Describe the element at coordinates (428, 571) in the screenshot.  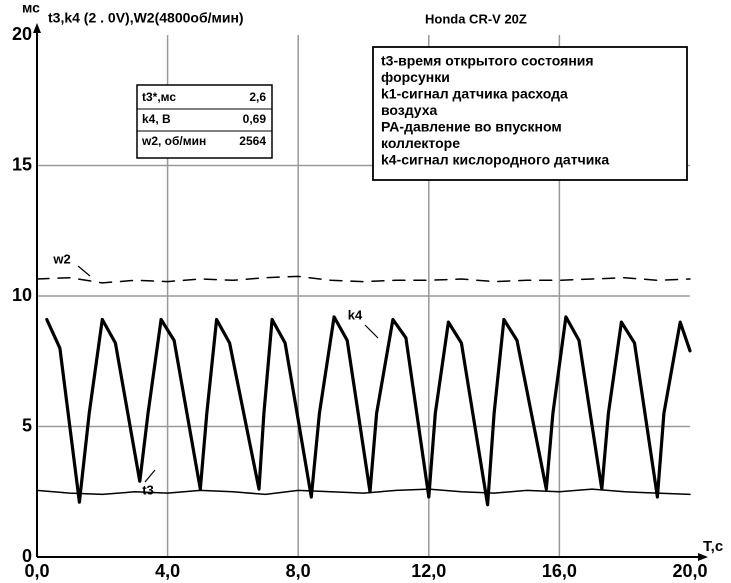
I see `x-tick-label: 12,0` at that location.